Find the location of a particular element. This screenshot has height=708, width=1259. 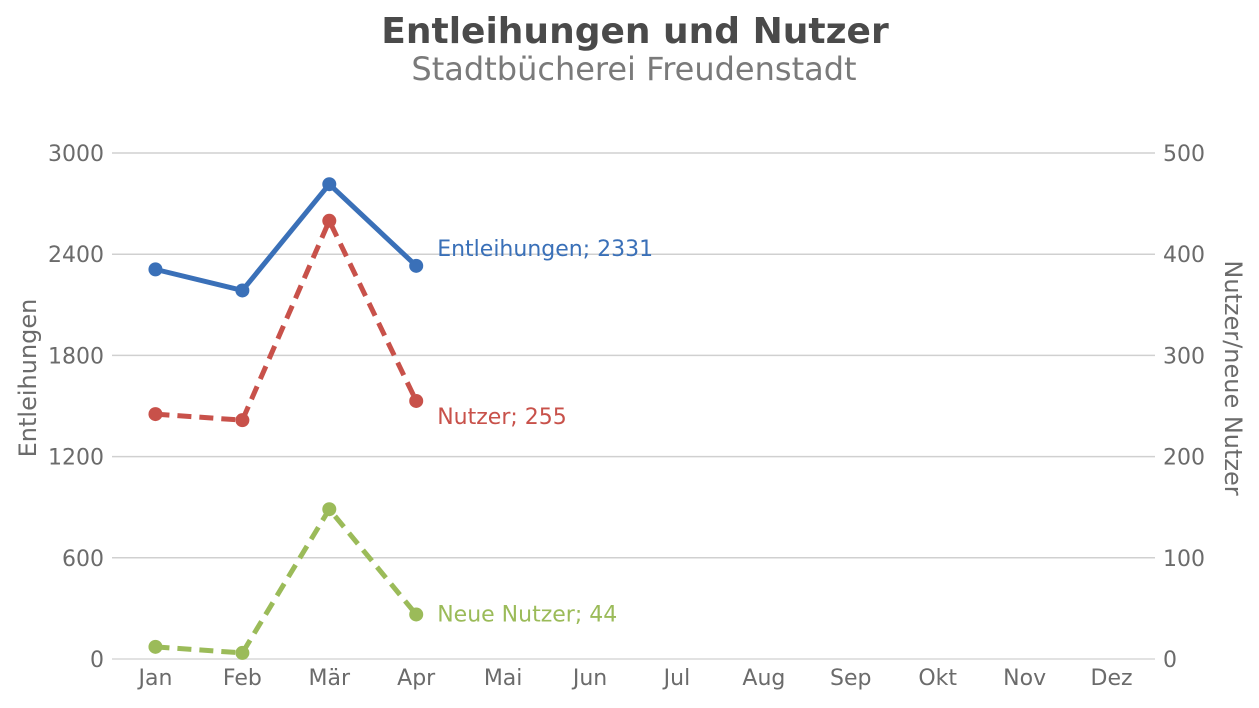

series-line-neue_nutzer is located at coordinates (287, 581).